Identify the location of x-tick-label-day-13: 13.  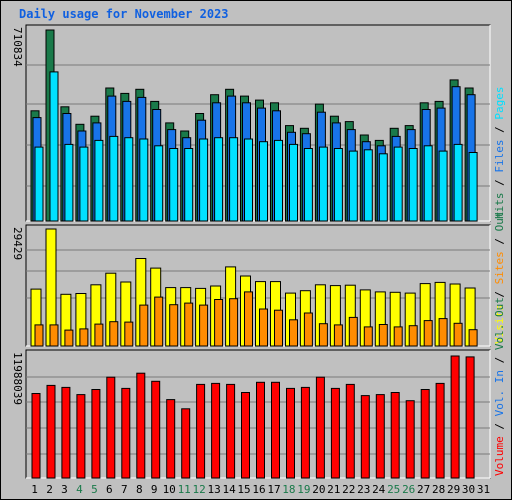
(213, 489).